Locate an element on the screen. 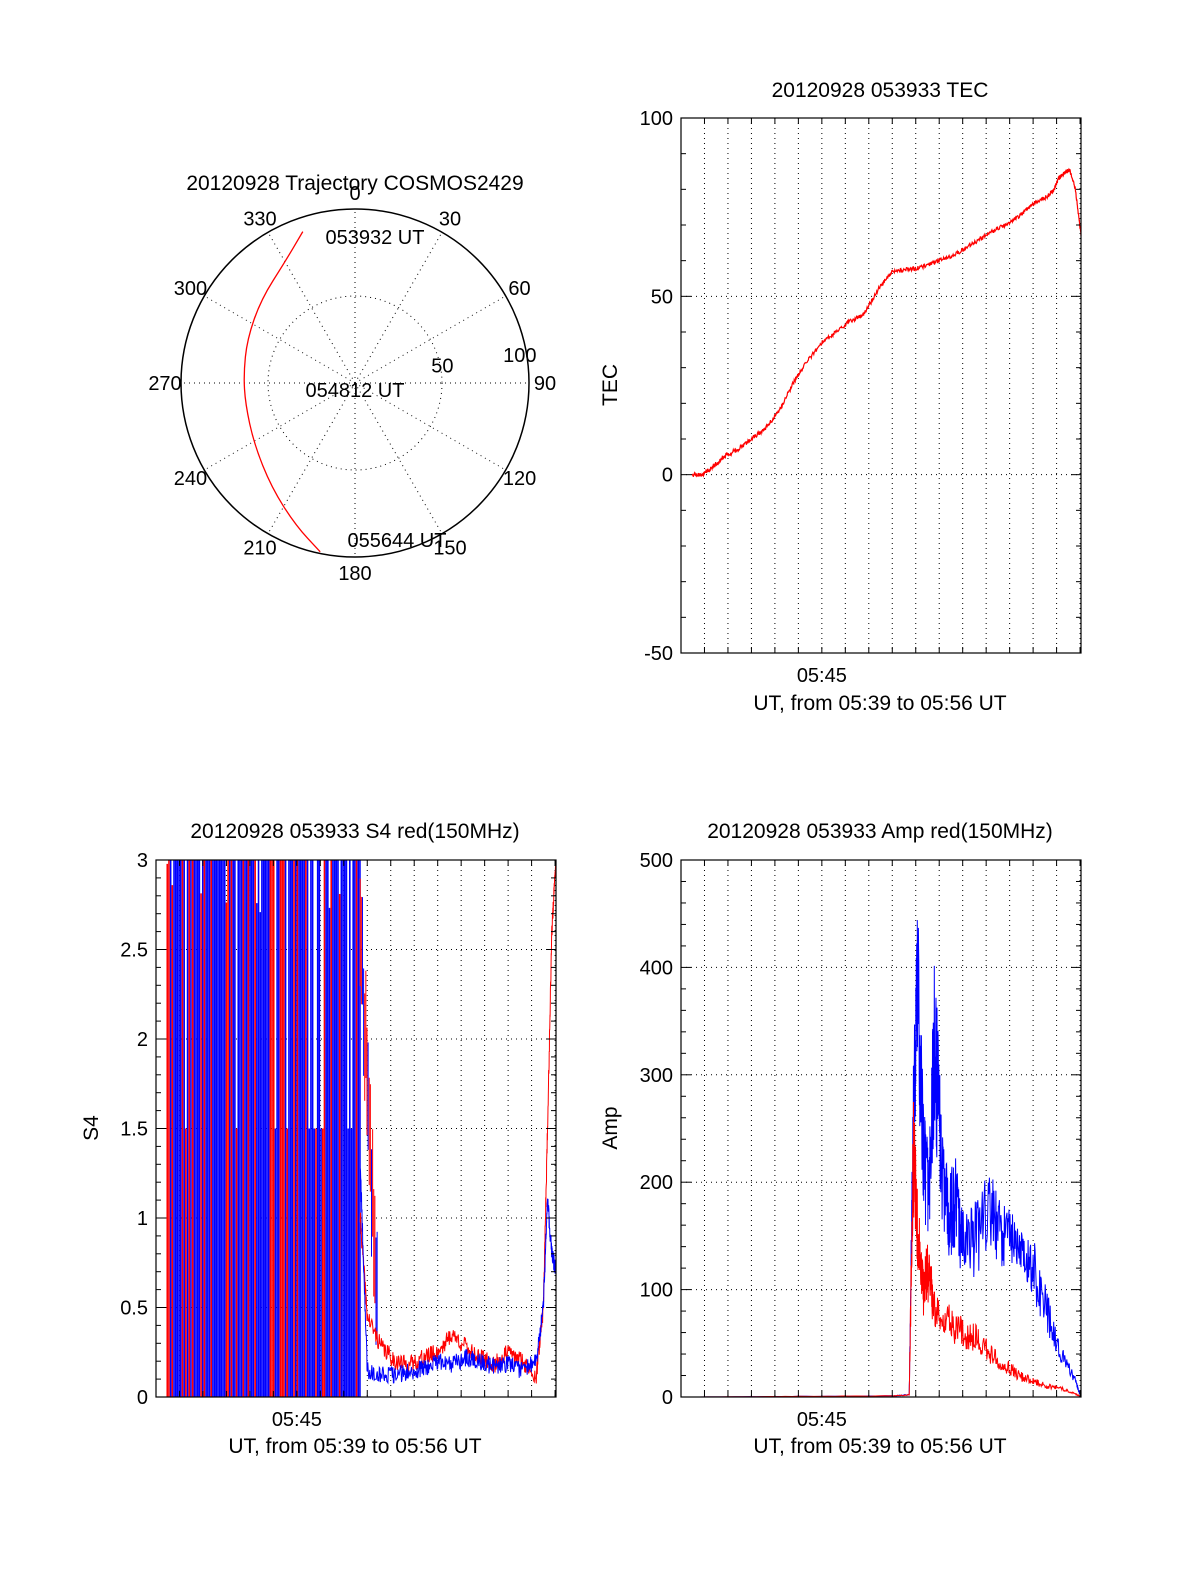 The image size is (1200, 1575). polar-outer-ring is located at coordinates (355, 383).